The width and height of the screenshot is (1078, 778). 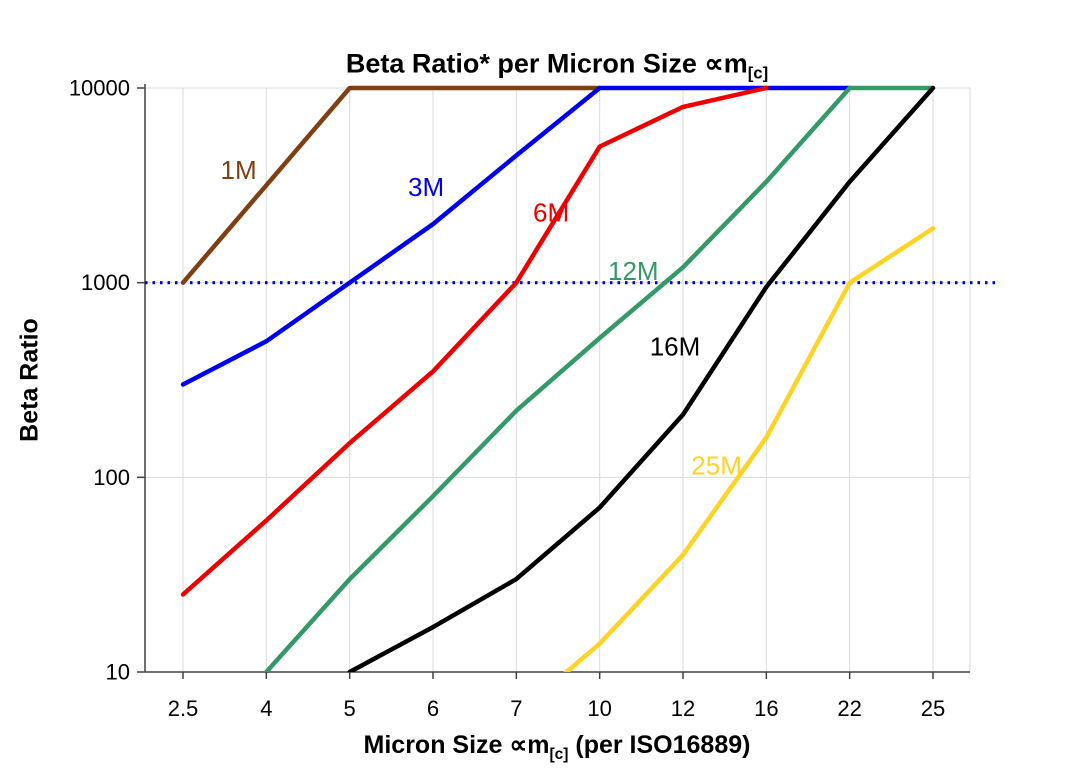 I want to click on series-label-12M: 12M, so click(x=633, y=271).